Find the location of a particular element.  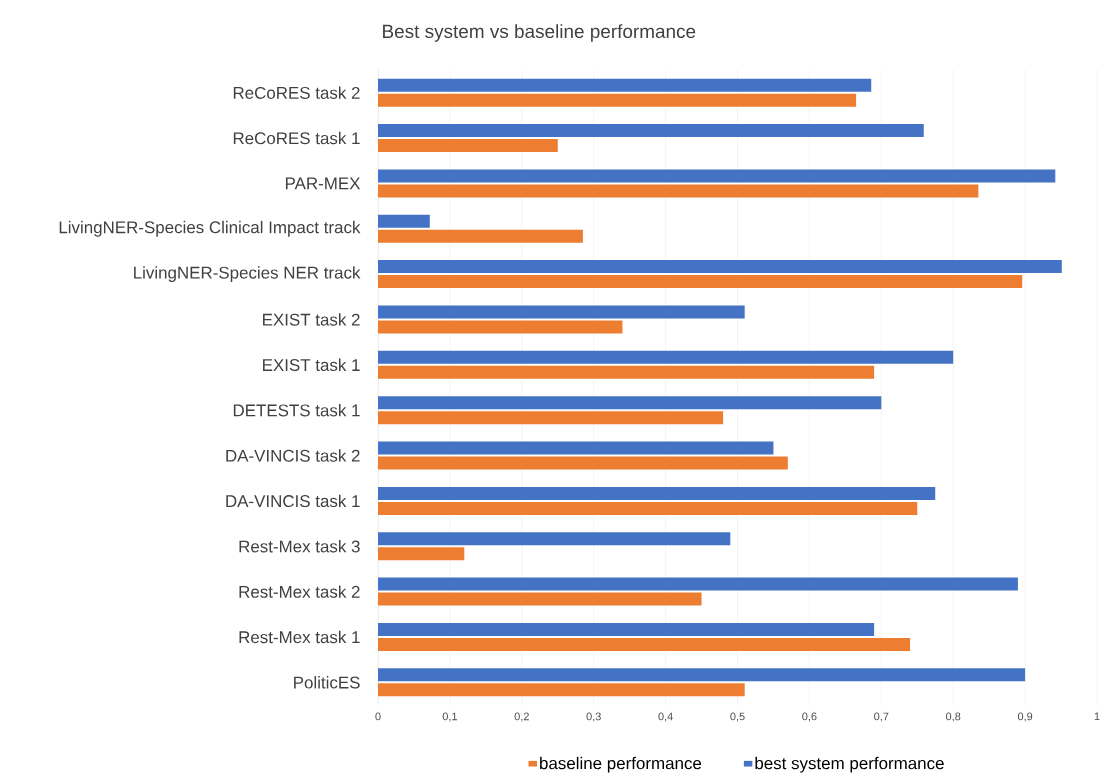

y-tick-label: PAR-MEX is located at coordinates (323, 183).